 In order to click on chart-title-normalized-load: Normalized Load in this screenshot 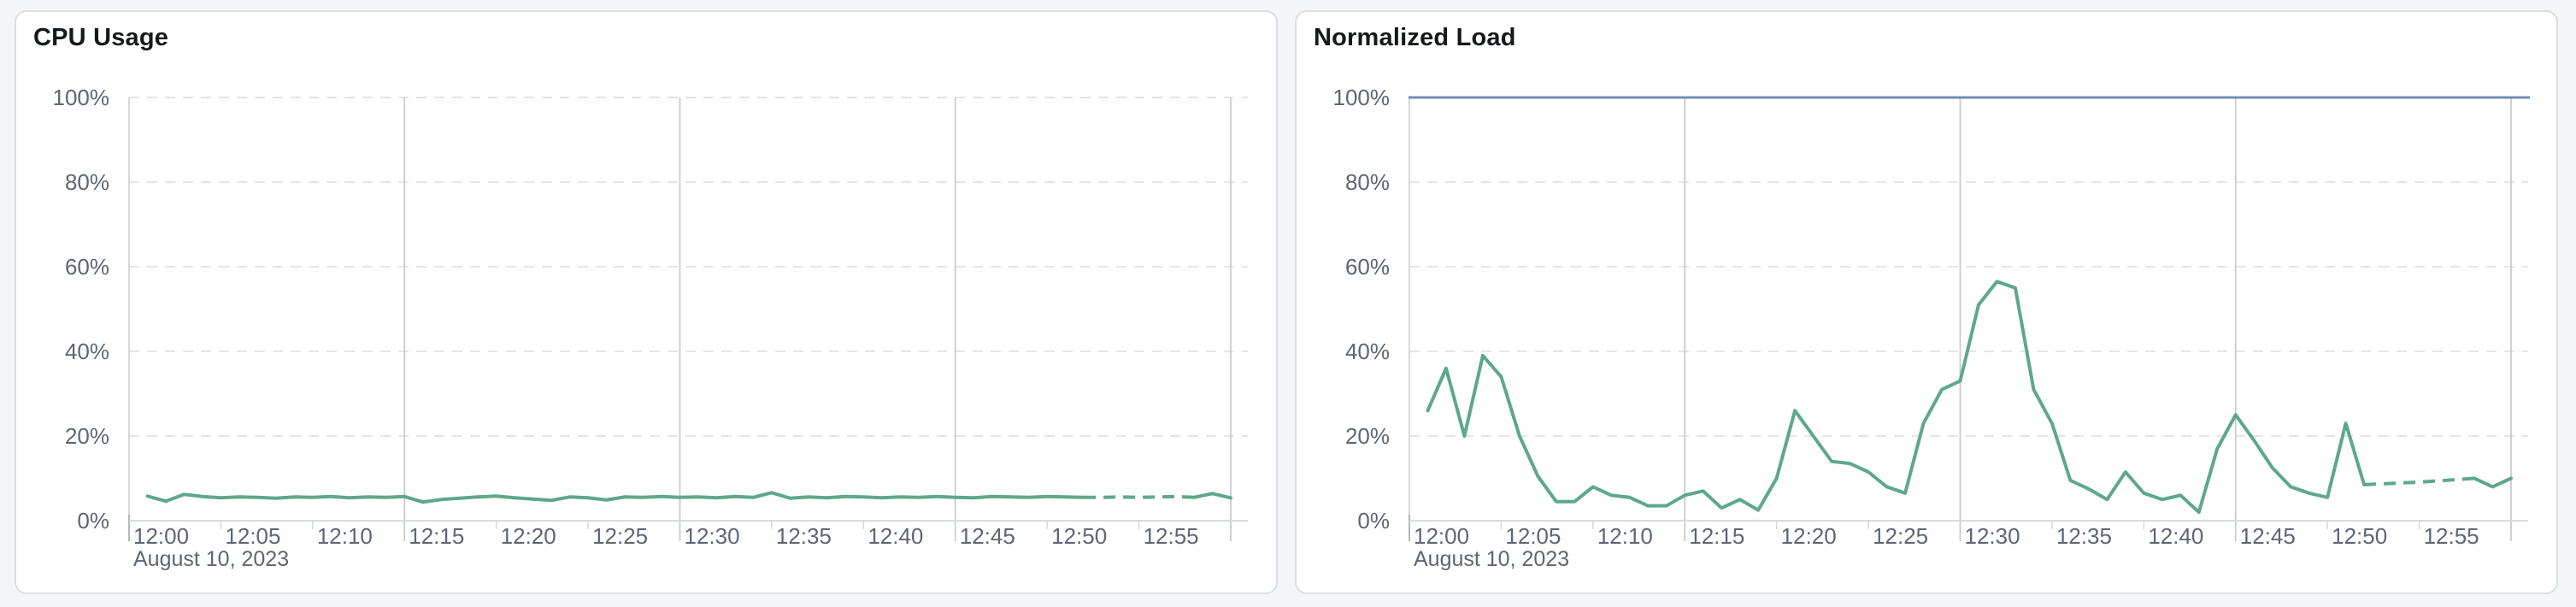, I will do `click(1415, 37)`.